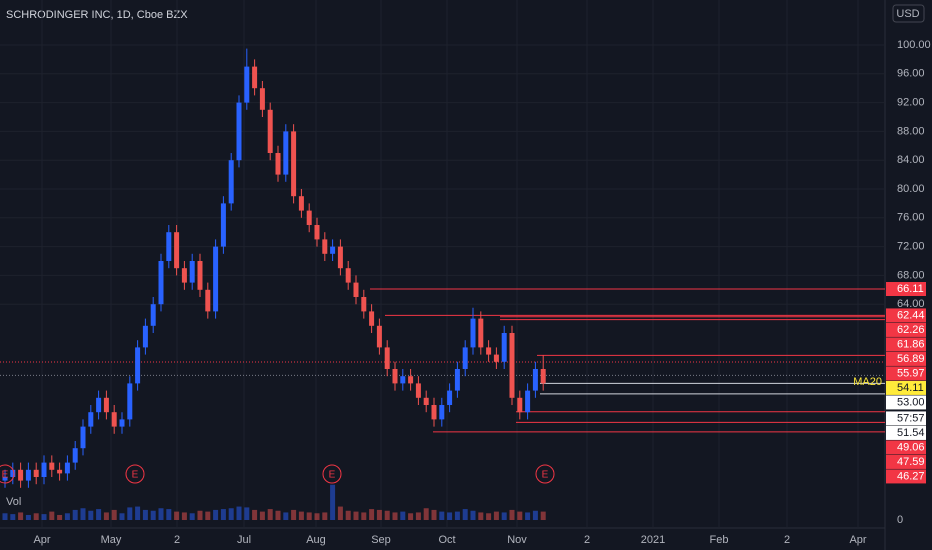 The width and height of the screenshot is (932, 550). I want to click on y-tick-label: 72.00, so click(911, 247).